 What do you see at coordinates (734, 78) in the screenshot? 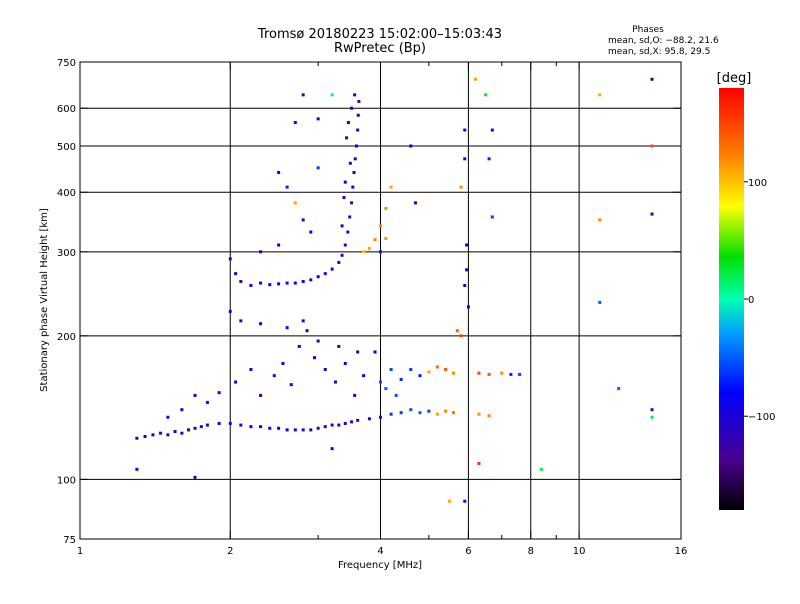
I see `colorbar-label: [deg]` at bounding box center [734, 78].